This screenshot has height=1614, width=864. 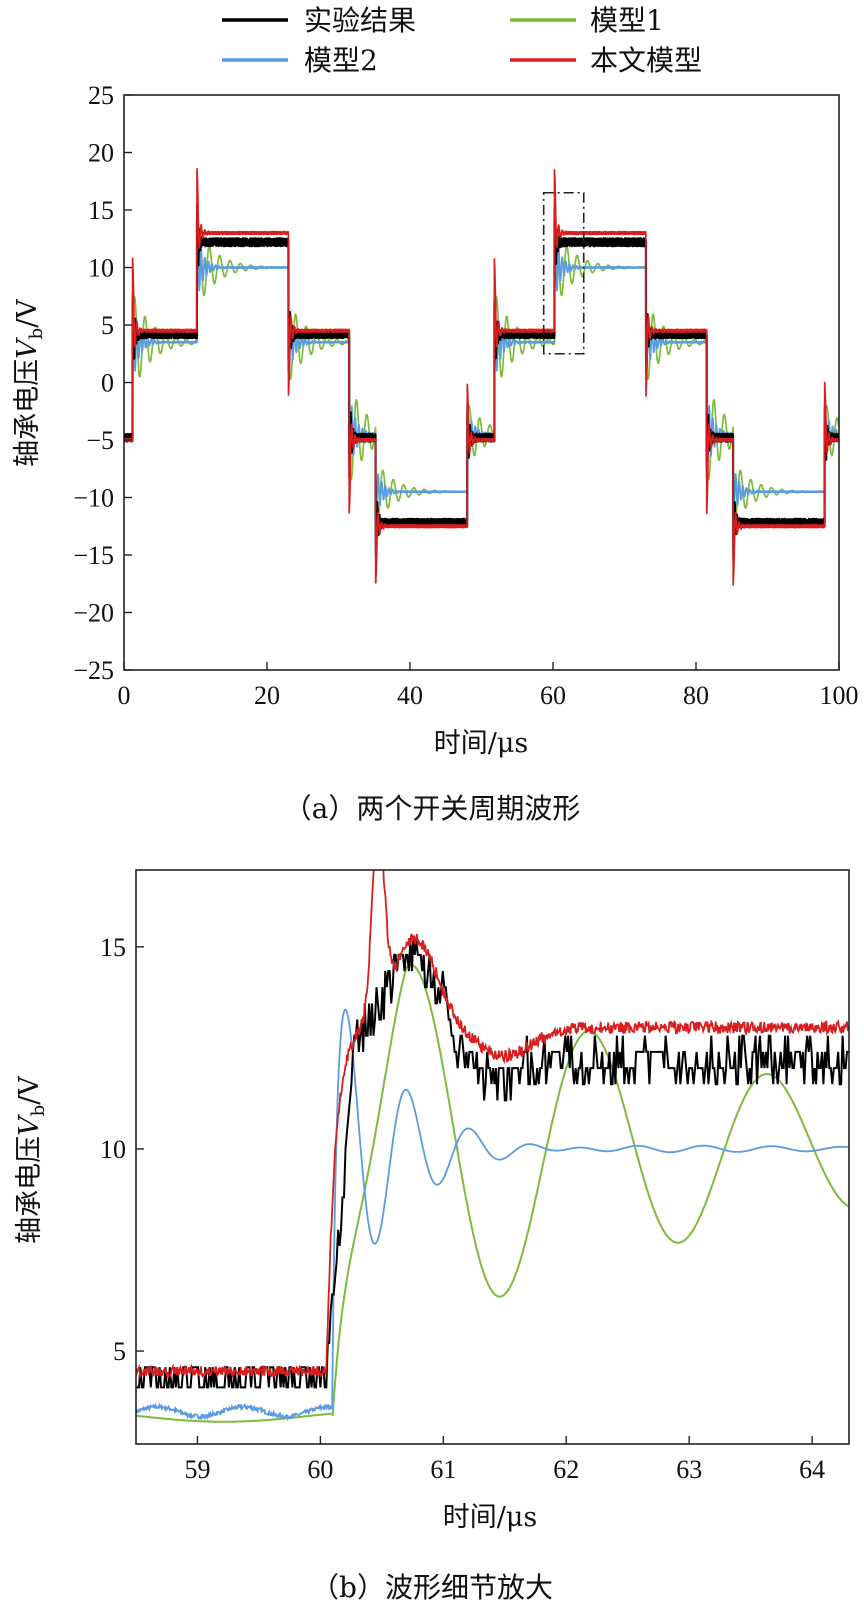 I want to click on legend-label-proposed: 本文模型, so click(x=646, y=60).